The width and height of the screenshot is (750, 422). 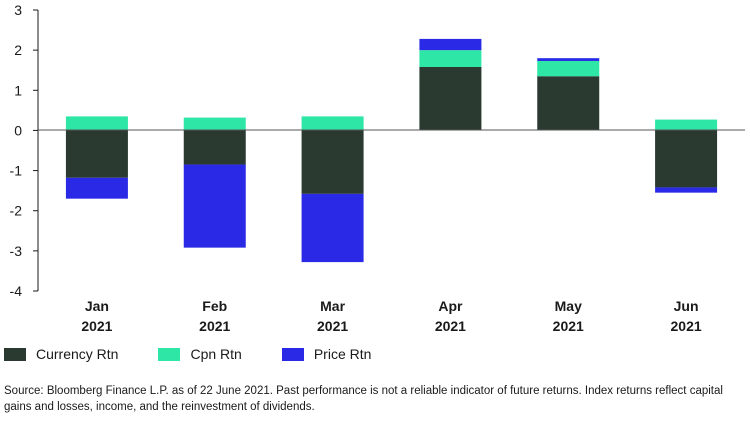 What do you see at coordinates (216, 354) in the screenshot?
I see `legend-label-cpn: Cpn Rtn` at bounding box center [216, 354].